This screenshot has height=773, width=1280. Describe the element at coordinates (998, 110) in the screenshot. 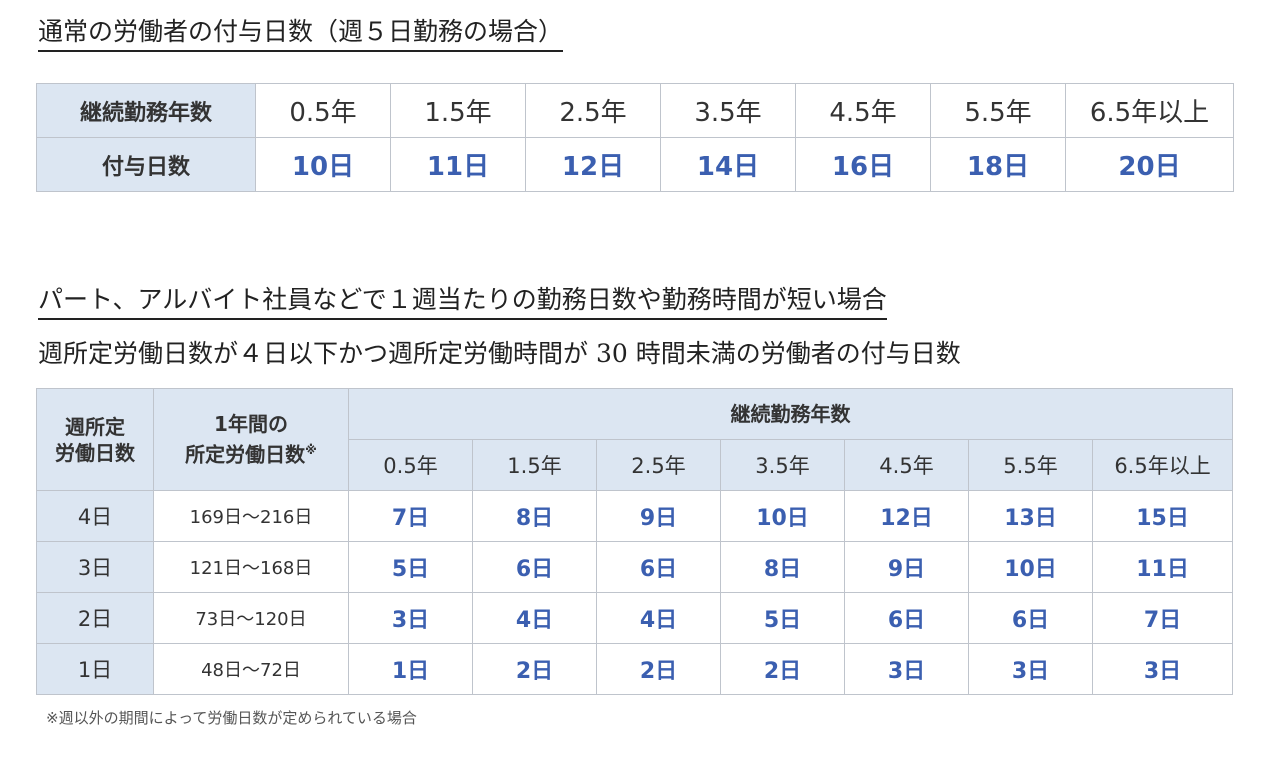

I see `year-cell: 5.5年` at that location.